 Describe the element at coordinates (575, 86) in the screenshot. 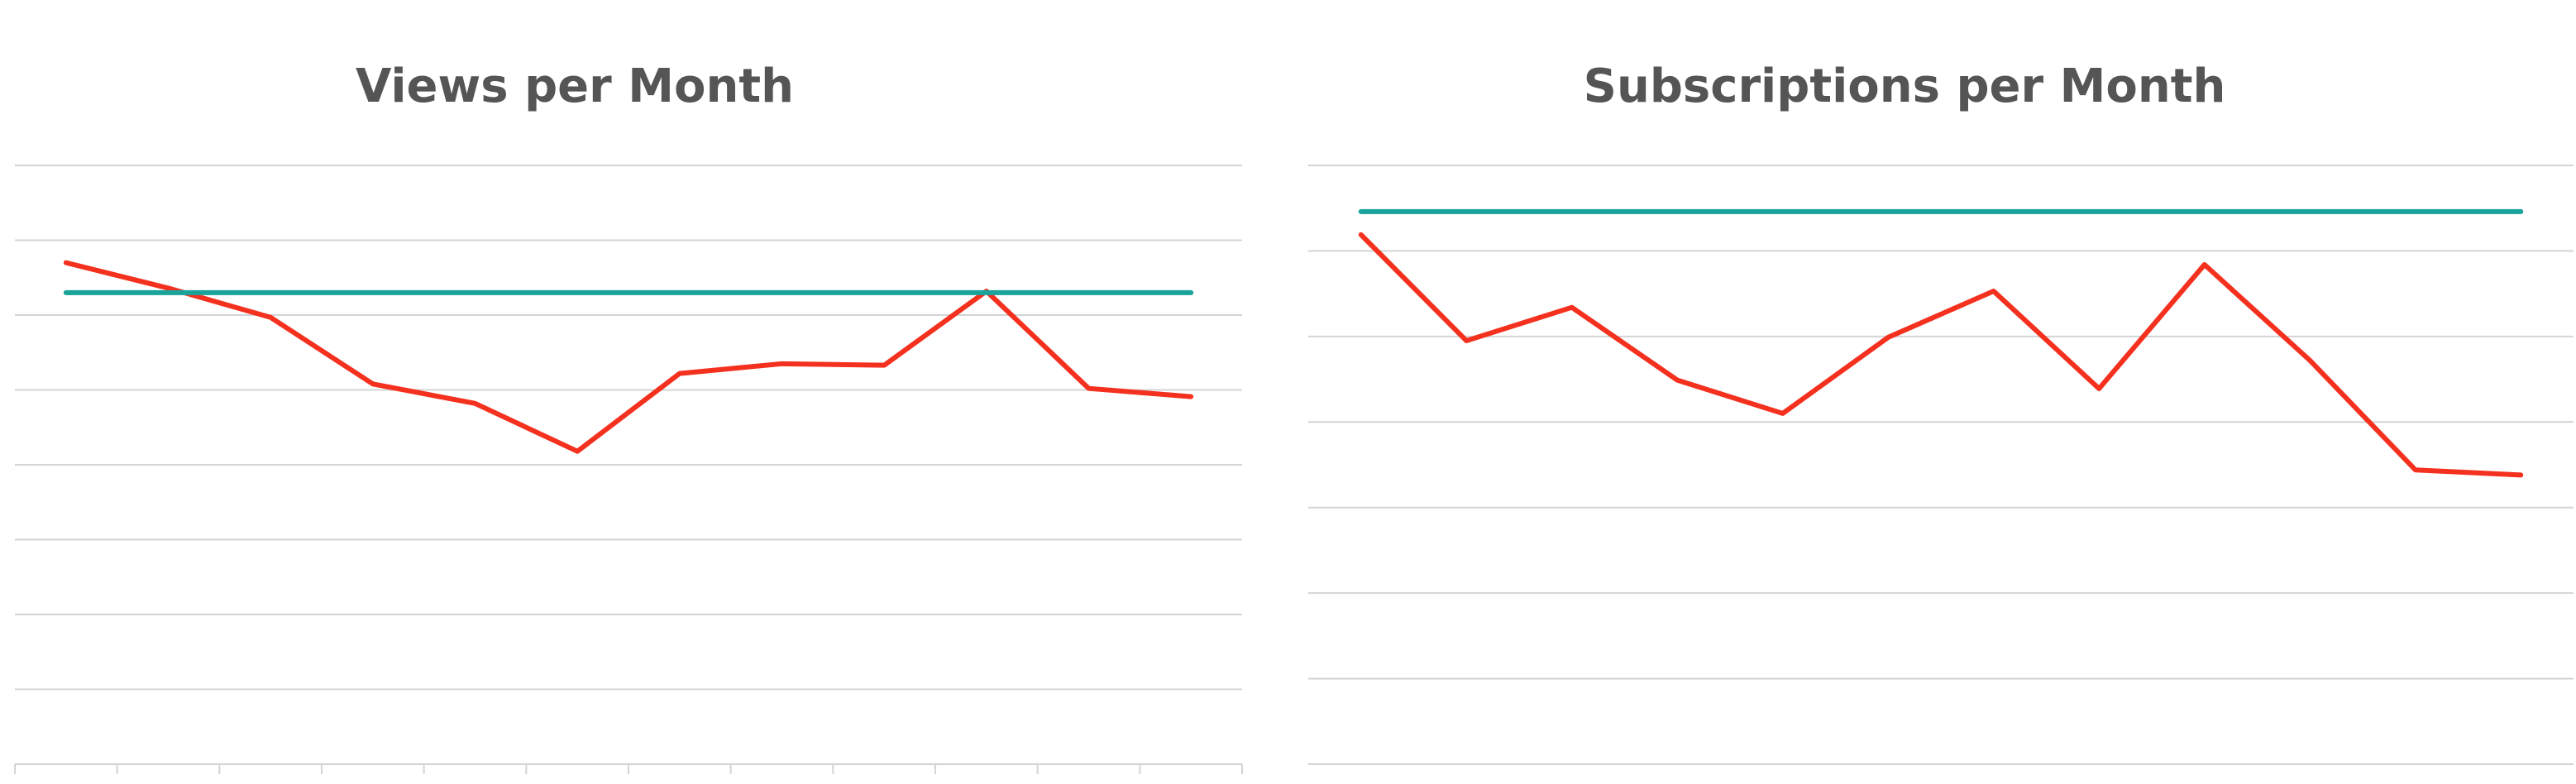

I see `chart-title: Views per Month` at that location.